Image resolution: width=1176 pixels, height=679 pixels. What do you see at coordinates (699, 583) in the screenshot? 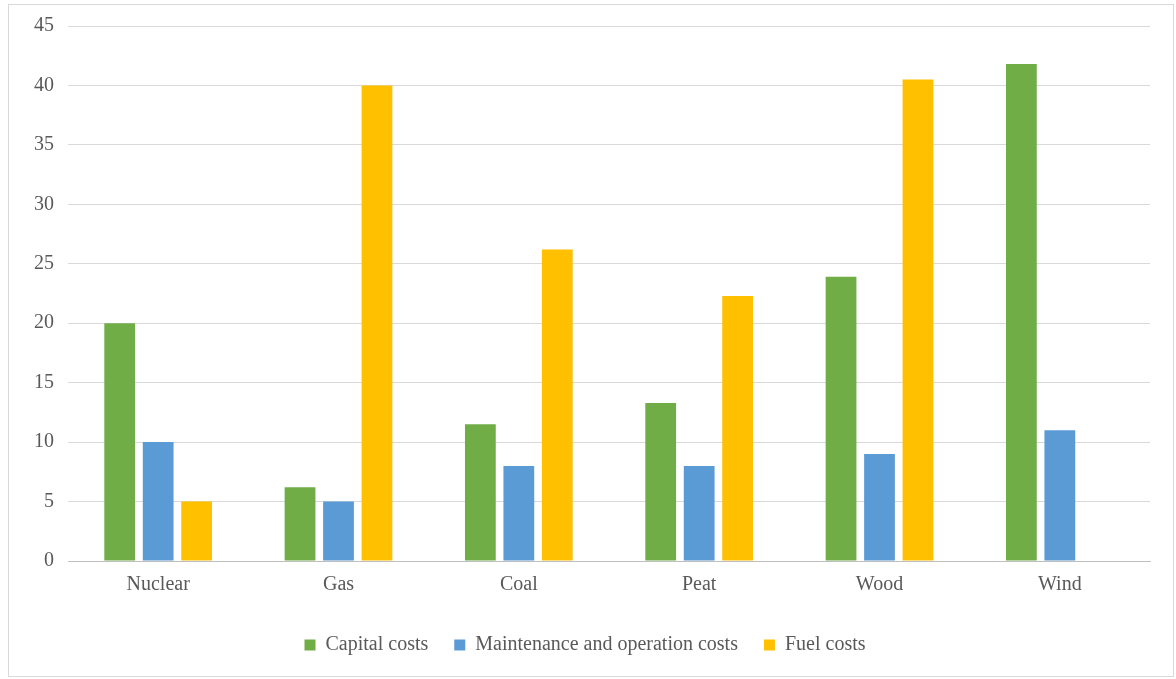
I see `x-tick-label: Peat` at bounding box center [699, 583].